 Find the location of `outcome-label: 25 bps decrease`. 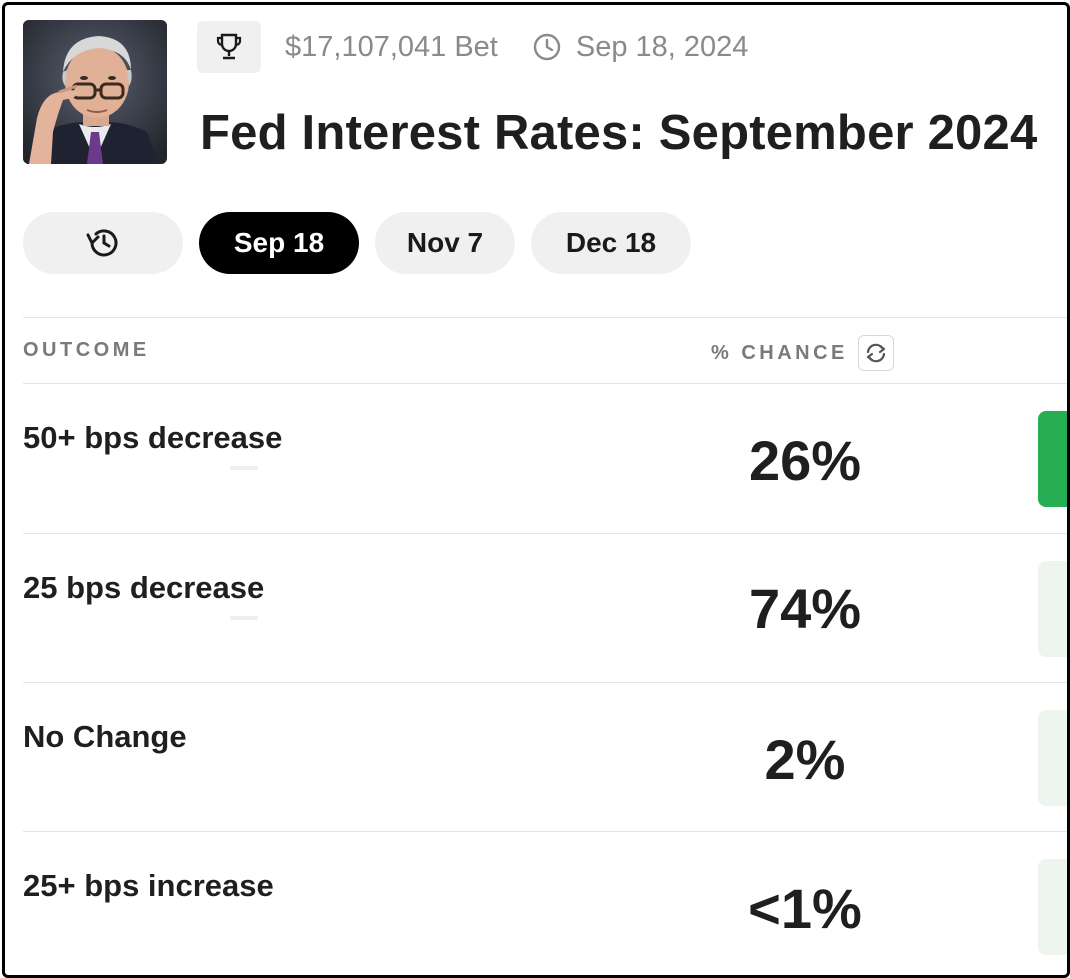

outcome-label: 25 bps decrease is located at coordinates (144, 587).